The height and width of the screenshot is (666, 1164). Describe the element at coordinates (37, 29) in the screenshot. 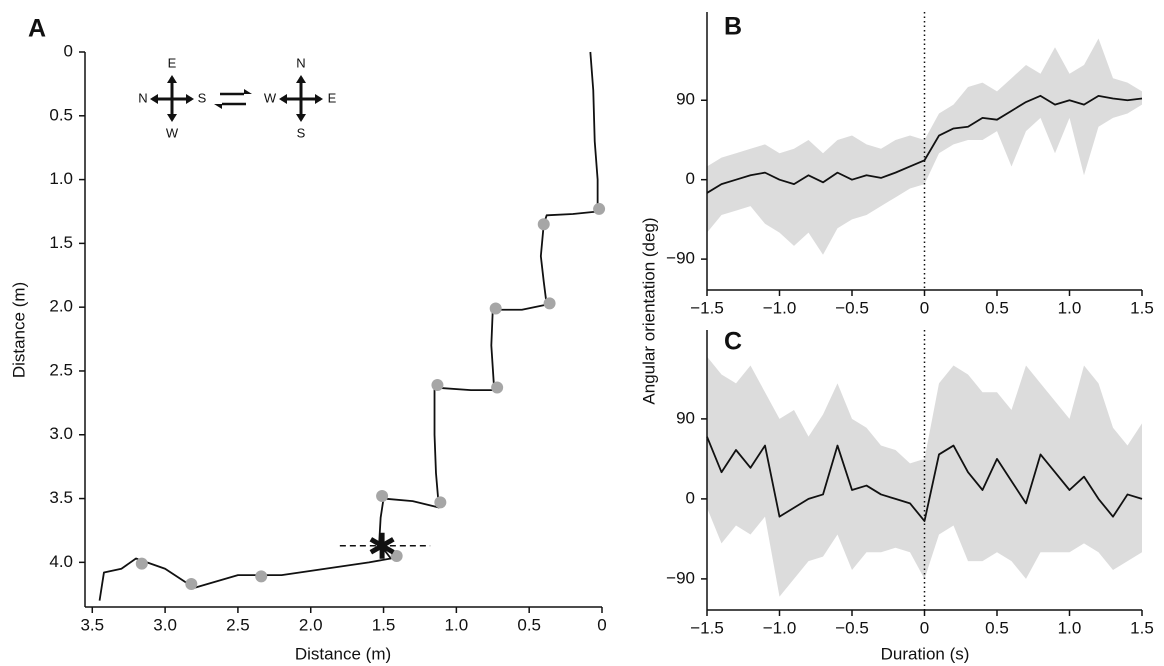

I see `panel-label: A` at that location.